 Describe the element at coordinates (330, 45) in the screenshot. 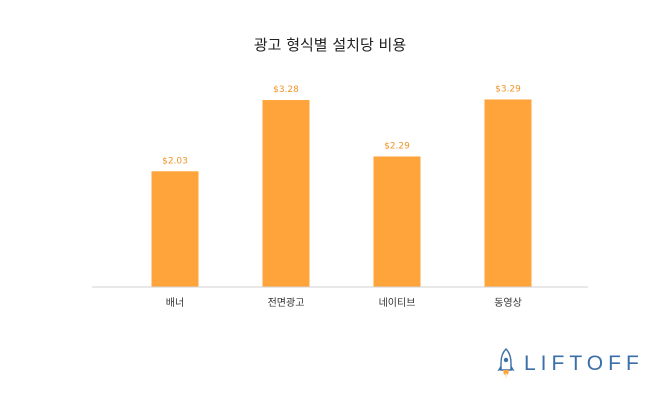

I see `chart-title: 광고 형식별 설치당 비용` at that location.